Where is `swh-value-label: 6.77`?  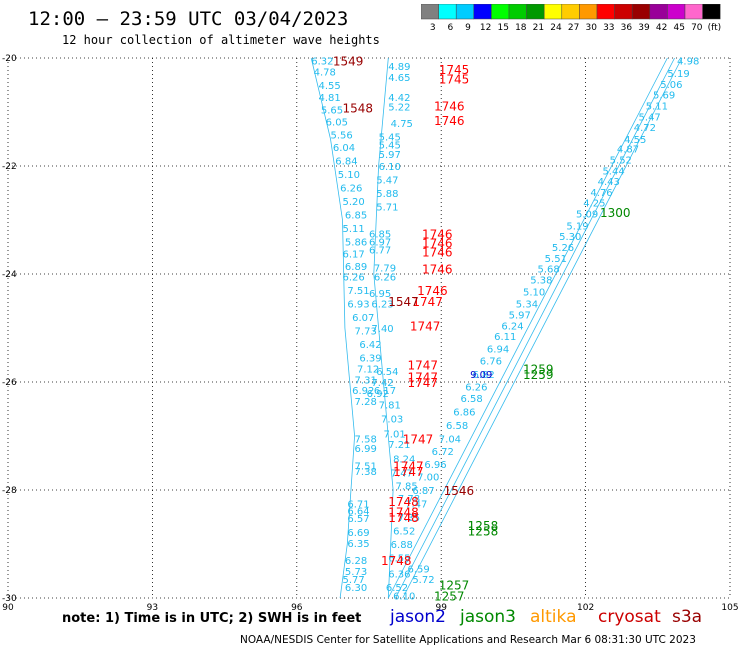 swh-value-label: 6.77 is located at coordinates (380, 251).